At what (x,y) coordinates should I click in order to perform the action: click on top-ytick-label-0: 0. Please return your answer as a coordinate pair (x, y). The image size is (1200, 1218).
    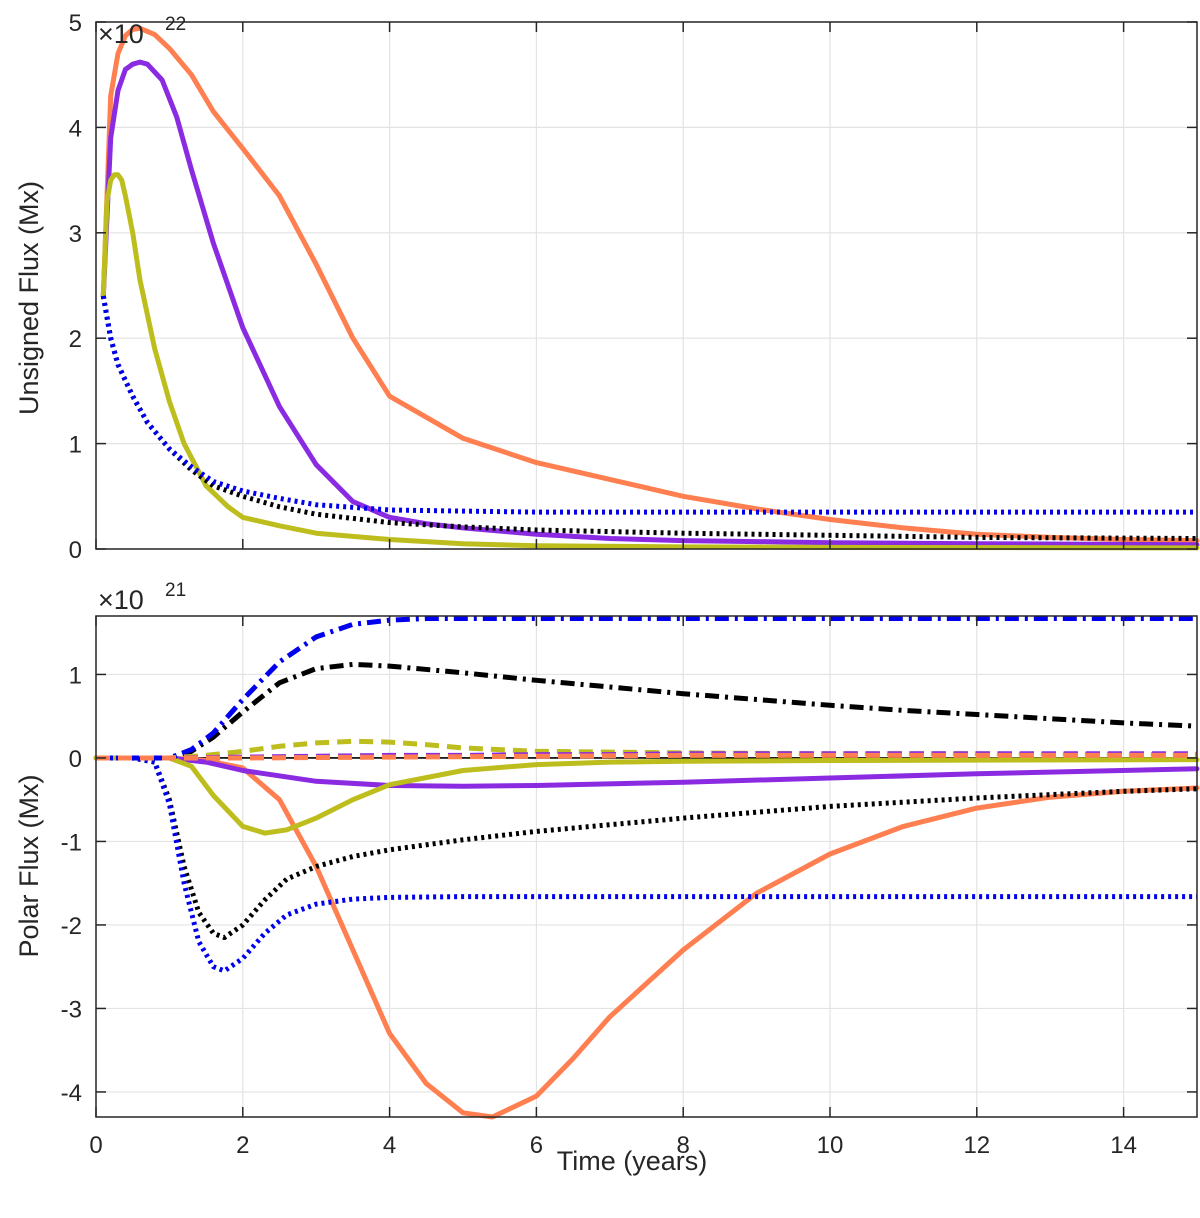
    Looking at the image, I should click on (75, 550).